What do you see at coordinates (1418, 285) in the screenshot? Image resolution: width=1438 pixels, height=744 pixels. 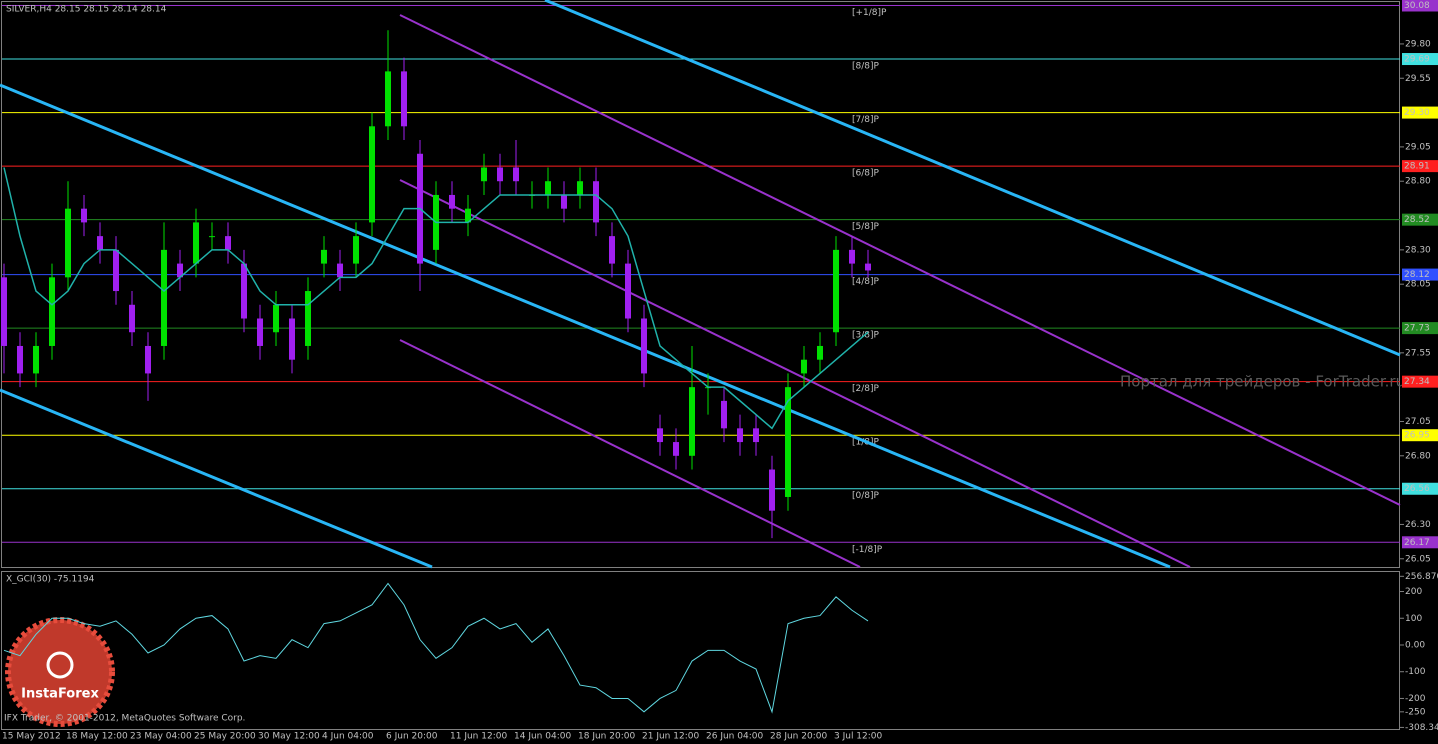 I see `y-tick-label: 28.05` at bounding box center [1418, 285].